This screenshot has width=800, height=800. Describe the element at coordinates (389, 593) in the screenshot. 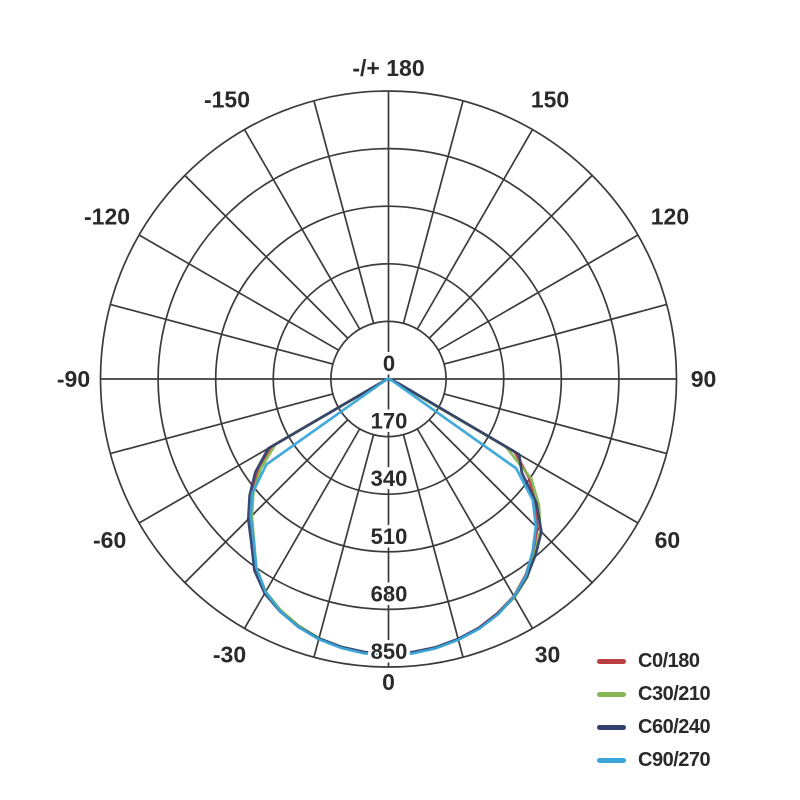

I see `radial-tick-label: 680` at that location.